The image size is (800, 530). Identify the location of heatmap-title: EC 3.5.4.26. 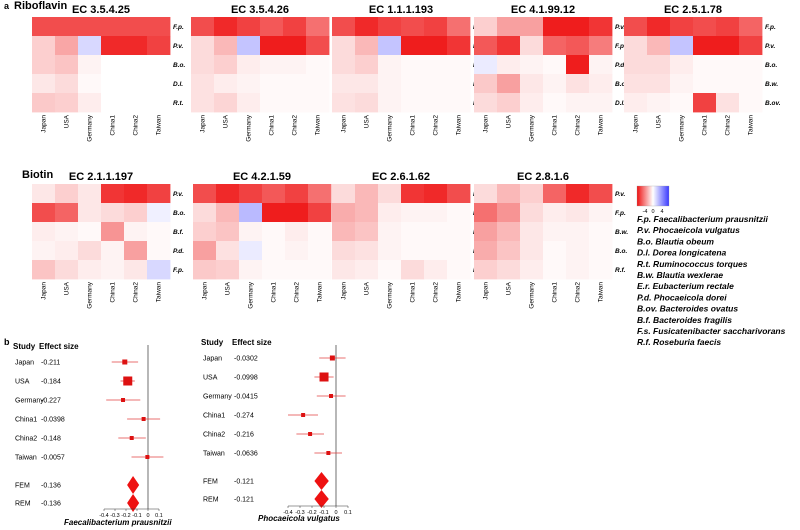
(260, 10).